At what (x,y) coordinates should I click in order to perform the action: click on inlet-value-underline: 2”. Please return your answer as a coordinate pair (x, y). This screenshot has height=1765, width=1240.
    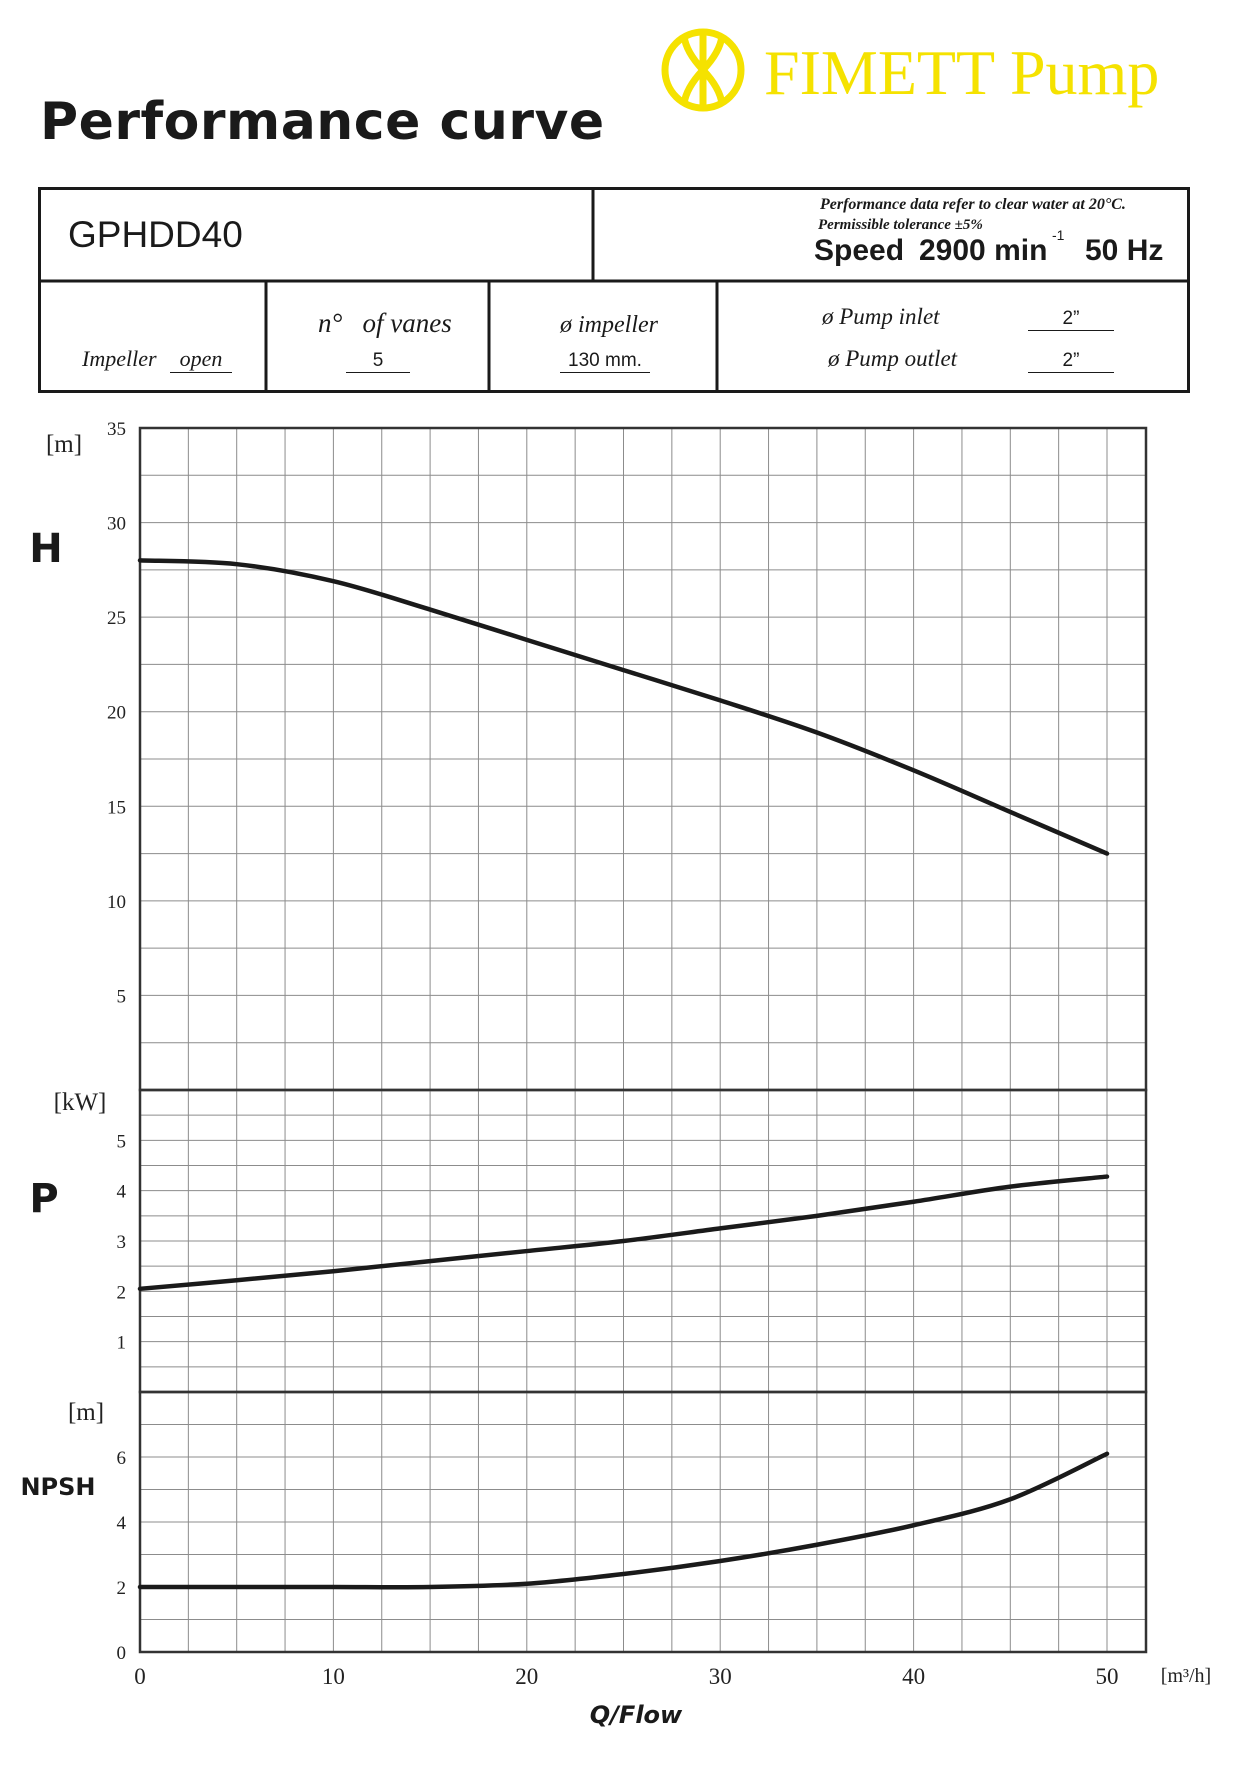
    Looking at the image, I should click on (1071, 319).